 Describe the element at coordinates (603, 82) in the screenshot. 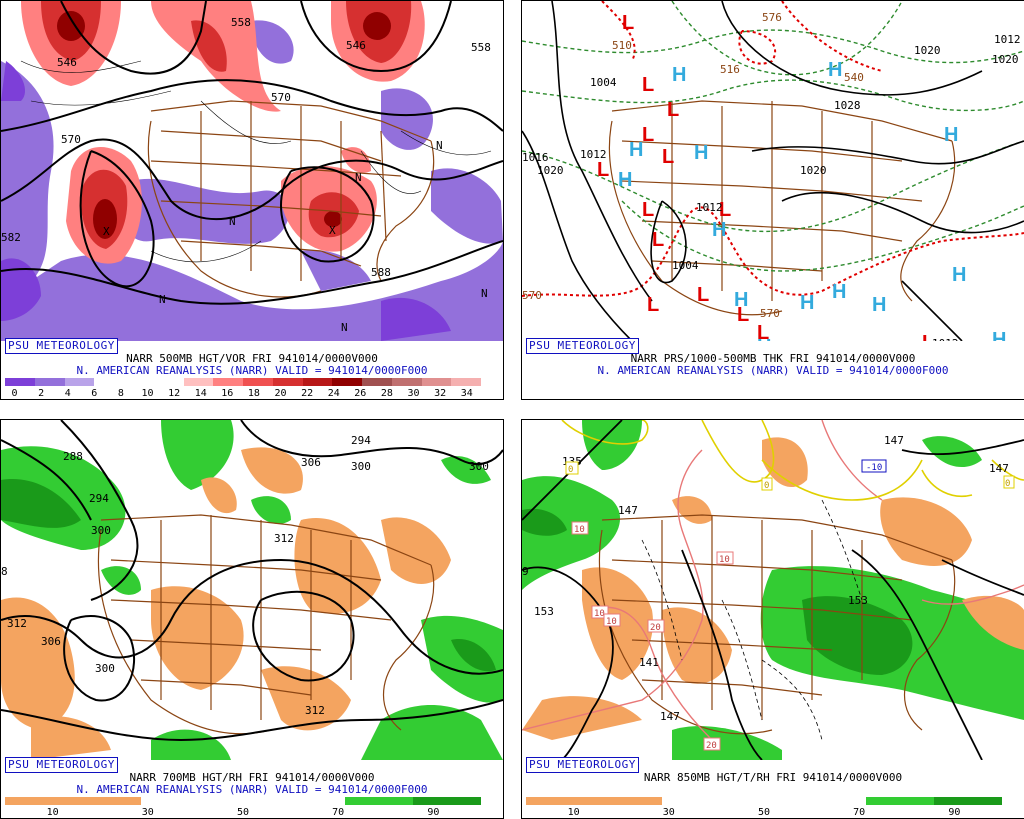

I see `isobar-label: 1004` at that location.